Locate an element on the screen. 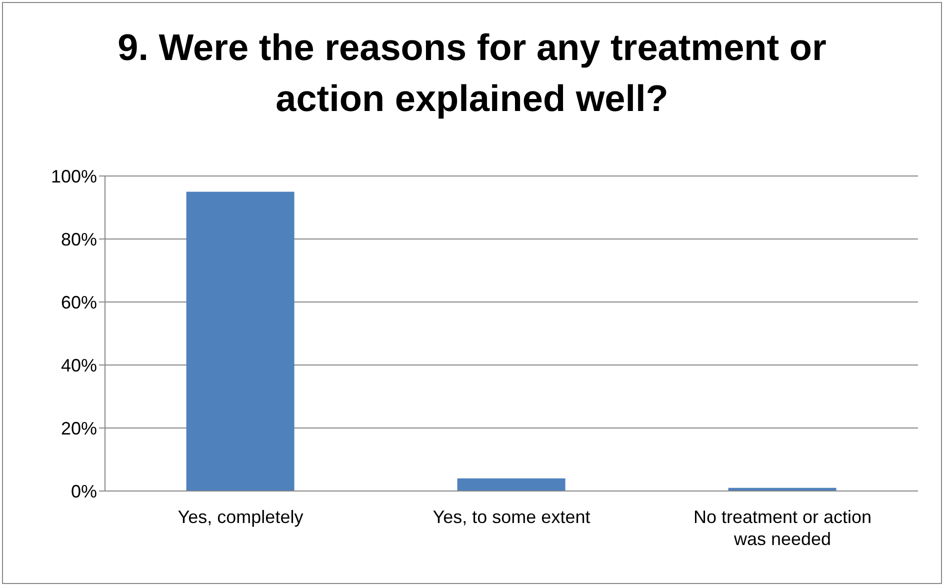 This screenshot has height=586, width=944. x-tick-label: Yes, to some extent is located at coordinates (511, 517).